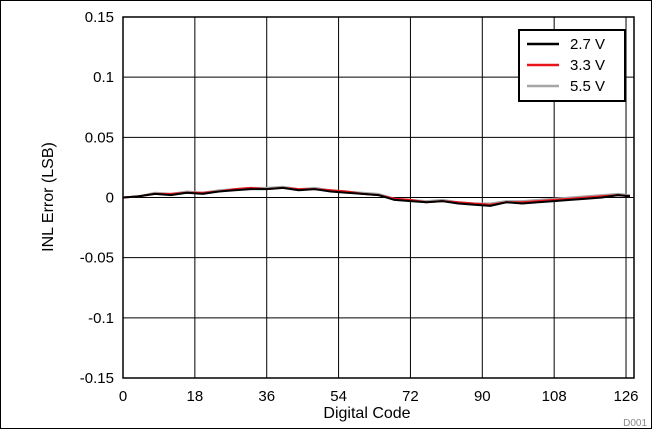 The image size is (652, 429). I want to click on x-tick-labels: 0 18 36 54 72 90 108 126, so click(379, 396).